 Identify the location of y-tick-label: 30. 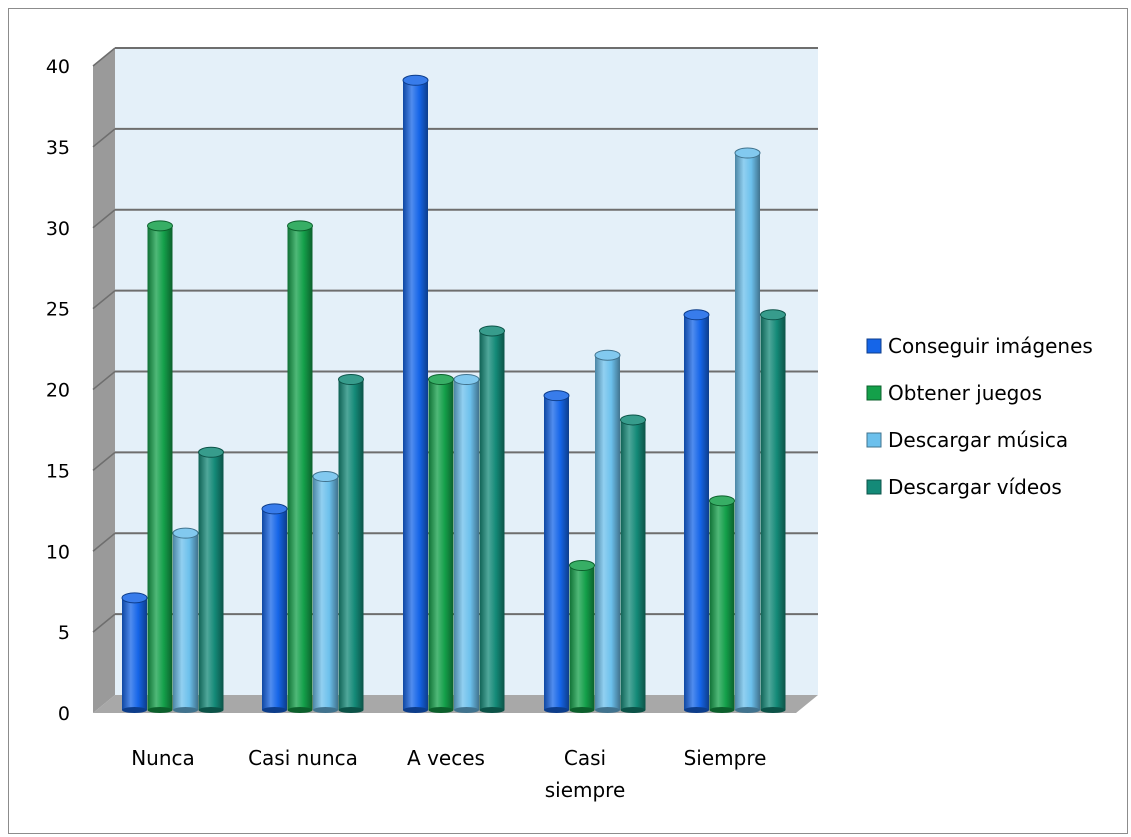
(58, 229).